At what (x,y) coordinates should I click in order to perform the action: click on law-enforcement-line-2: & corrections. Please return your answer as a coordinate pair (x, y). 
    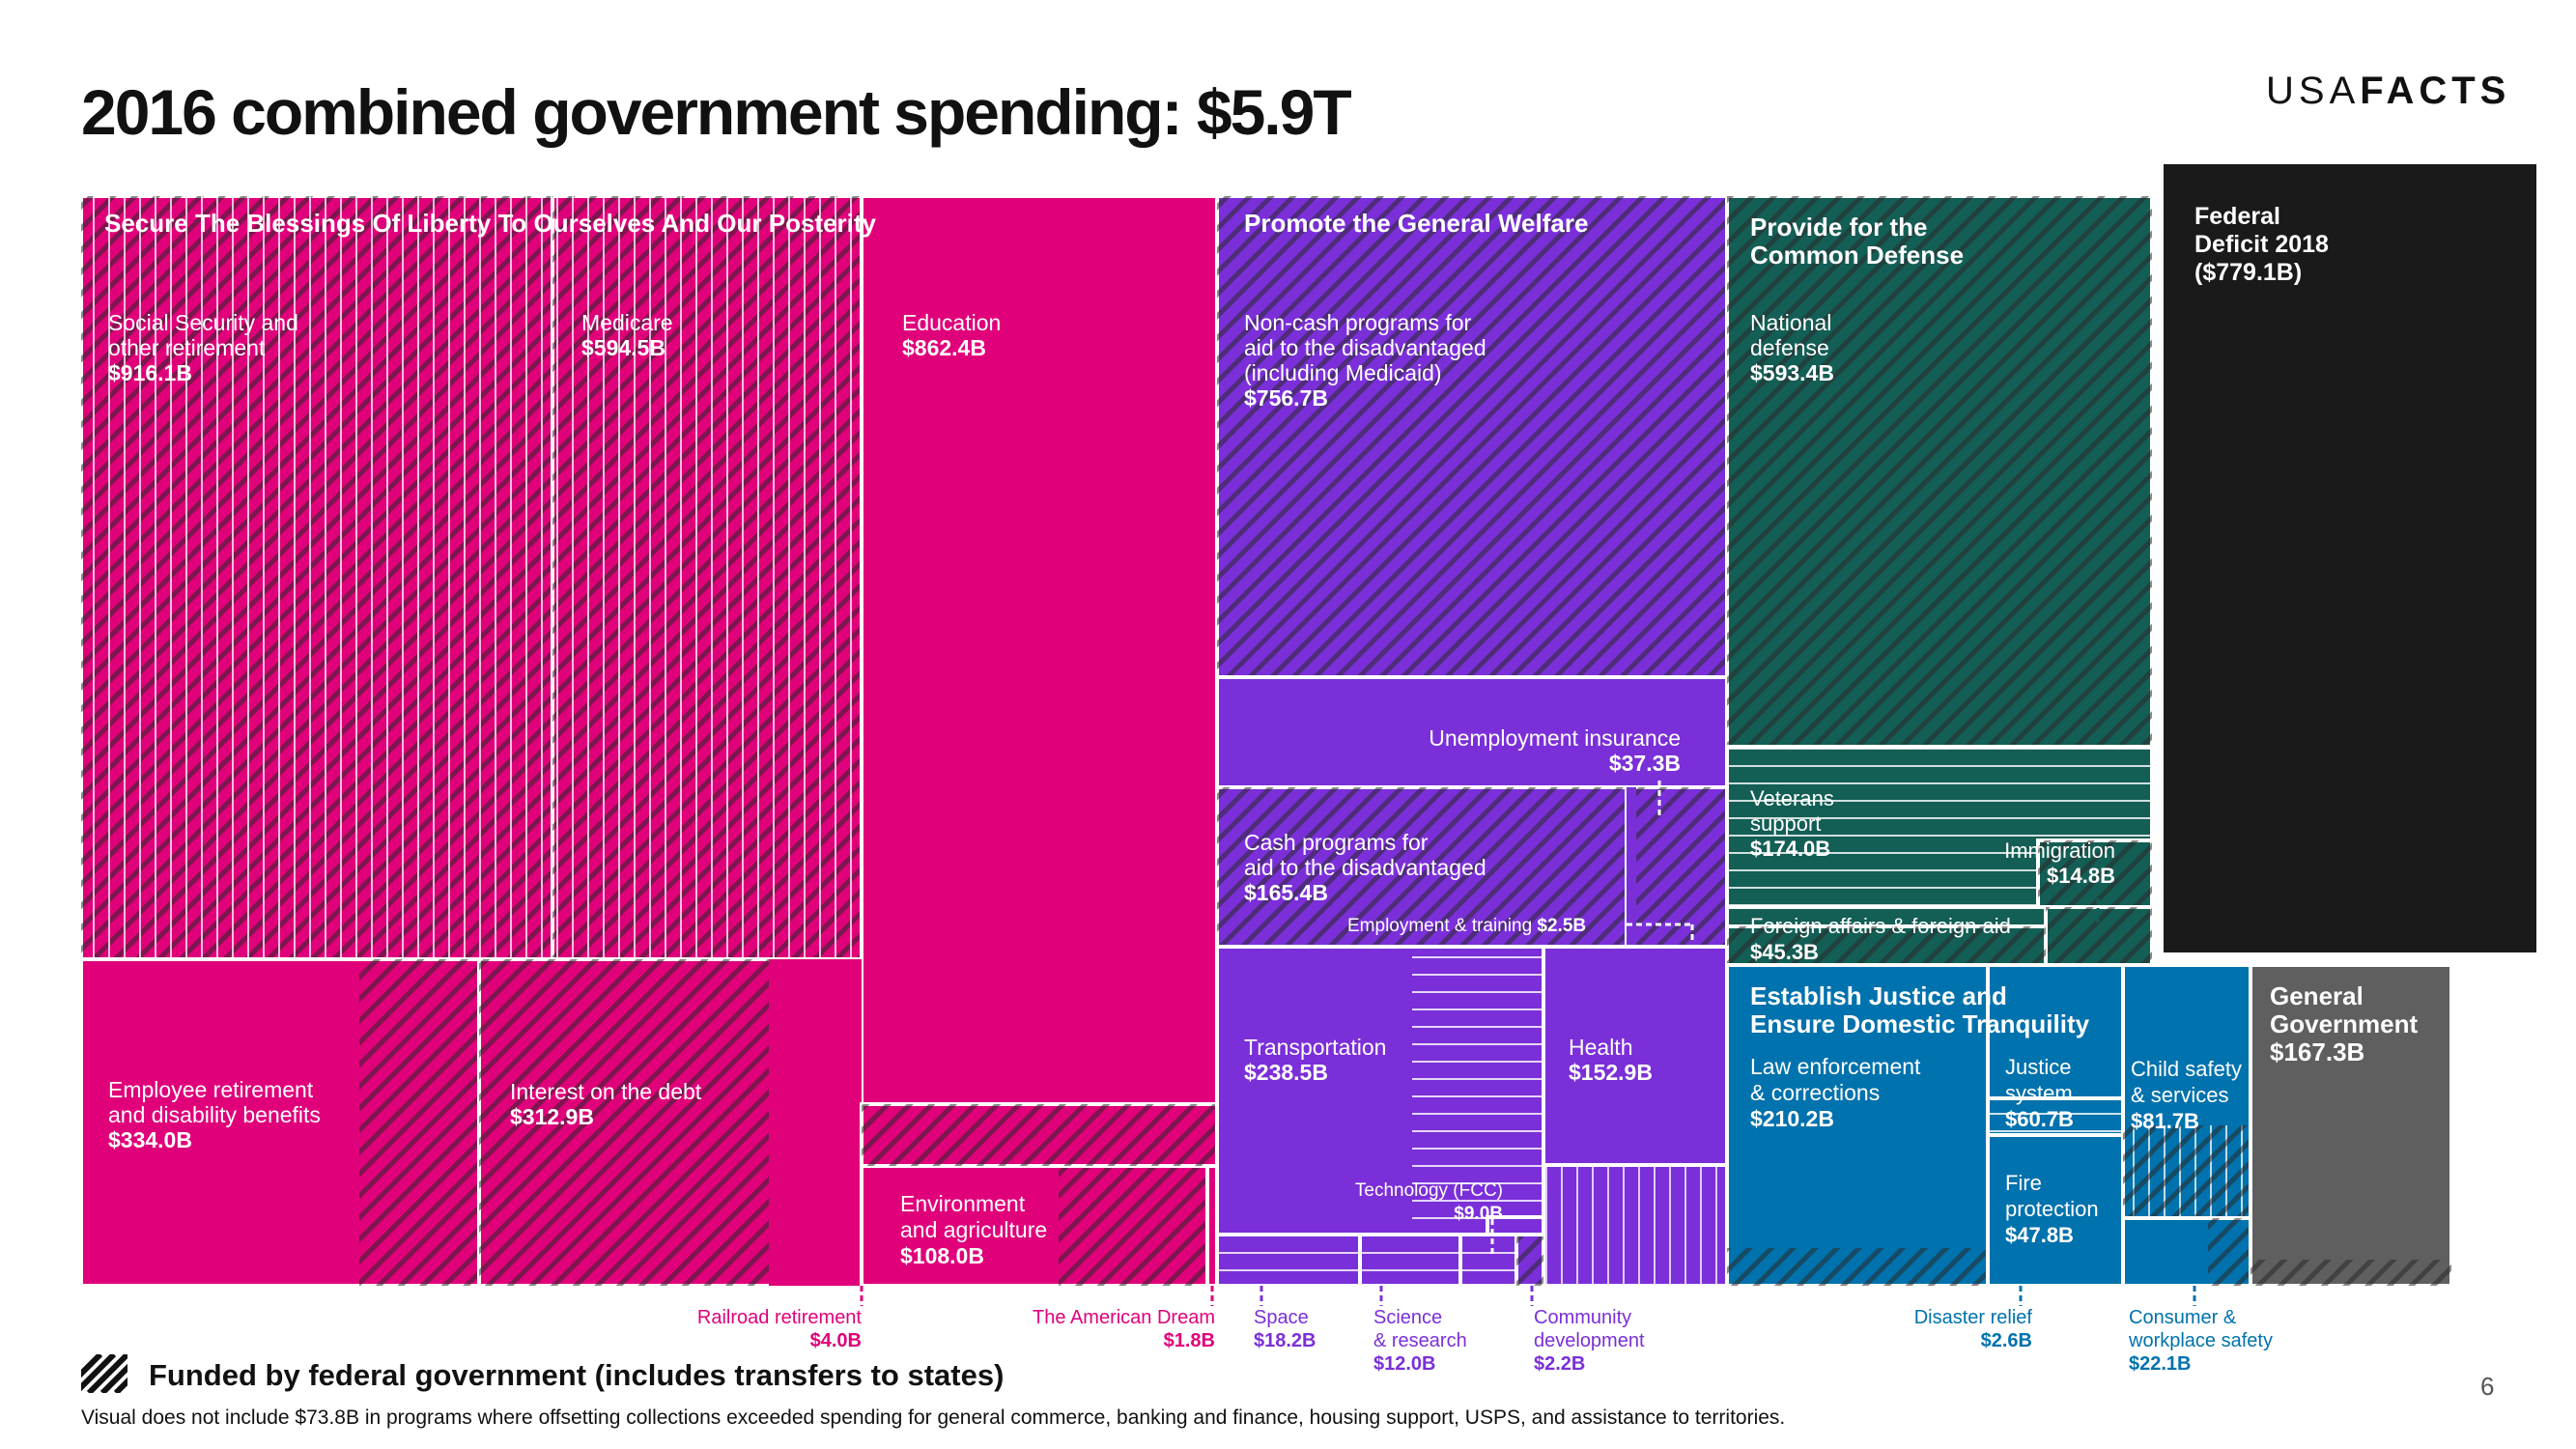
    Looking at the image, I should click on (1815, 1092).